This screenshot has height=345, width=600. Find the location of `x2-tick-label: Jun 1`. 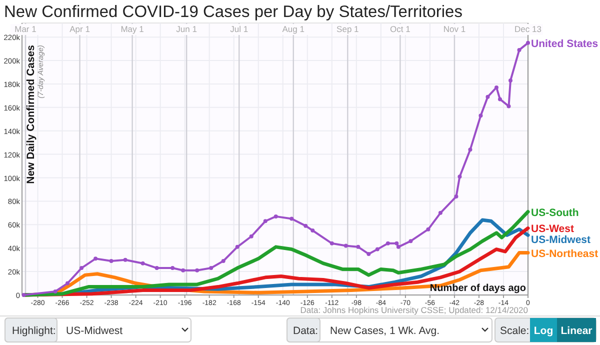

x2-tick-label: Jun 1 is located at coordinates (187, 29).